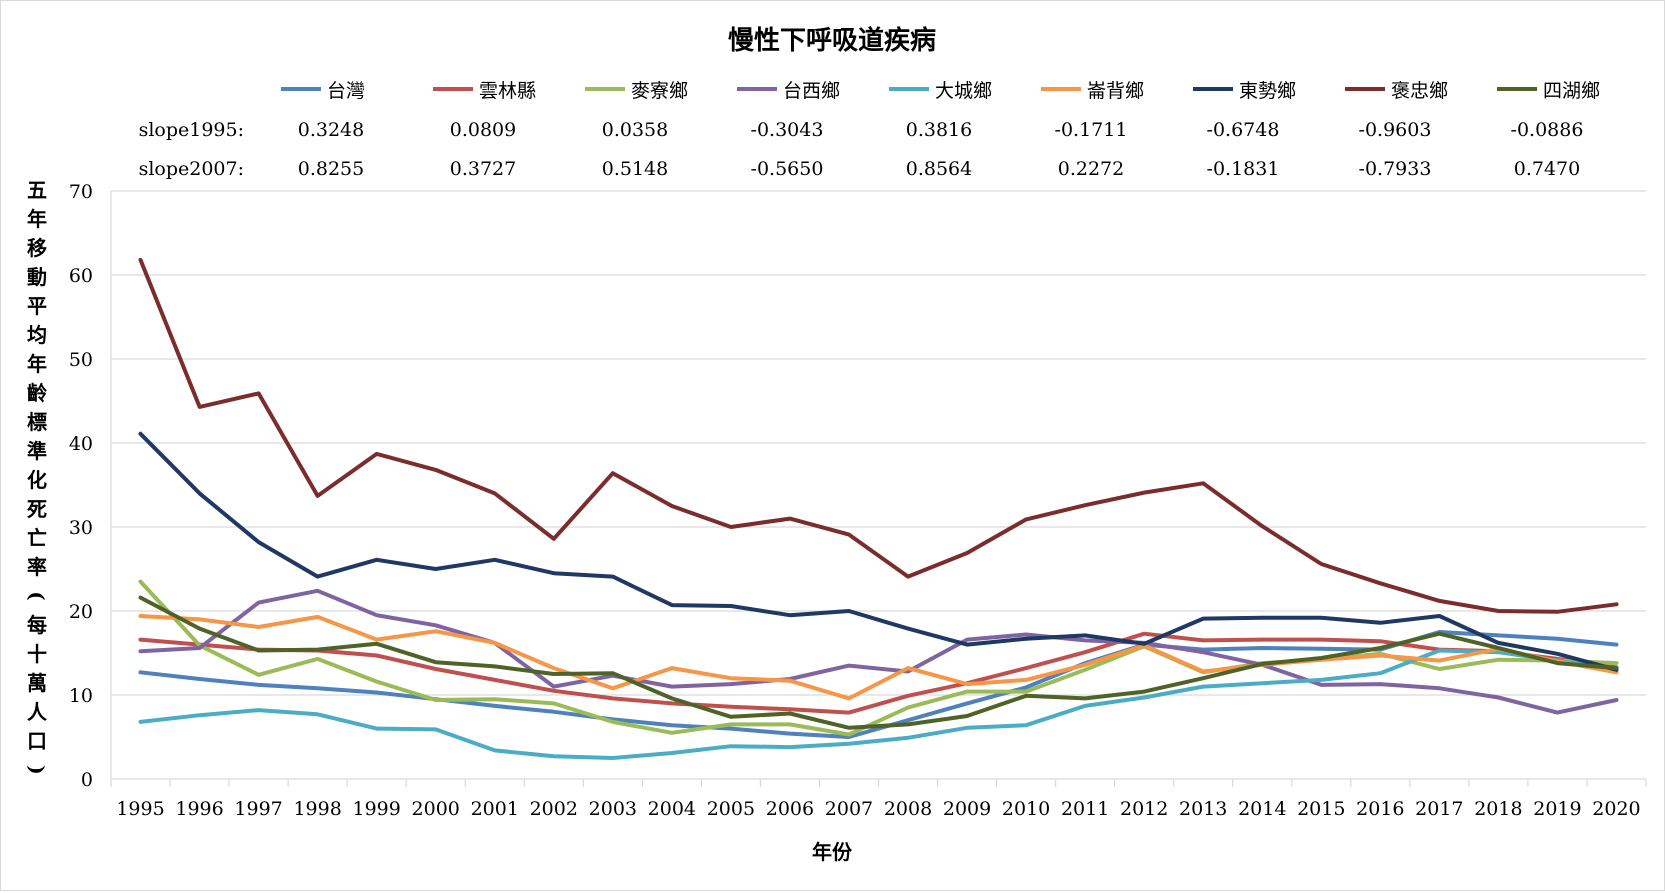 The width and height of the screenshot is (1665, 894). Describe the element at coordinates (37, 393) in the screenshot. I see `y-axis-title-char: 齡` at that location.